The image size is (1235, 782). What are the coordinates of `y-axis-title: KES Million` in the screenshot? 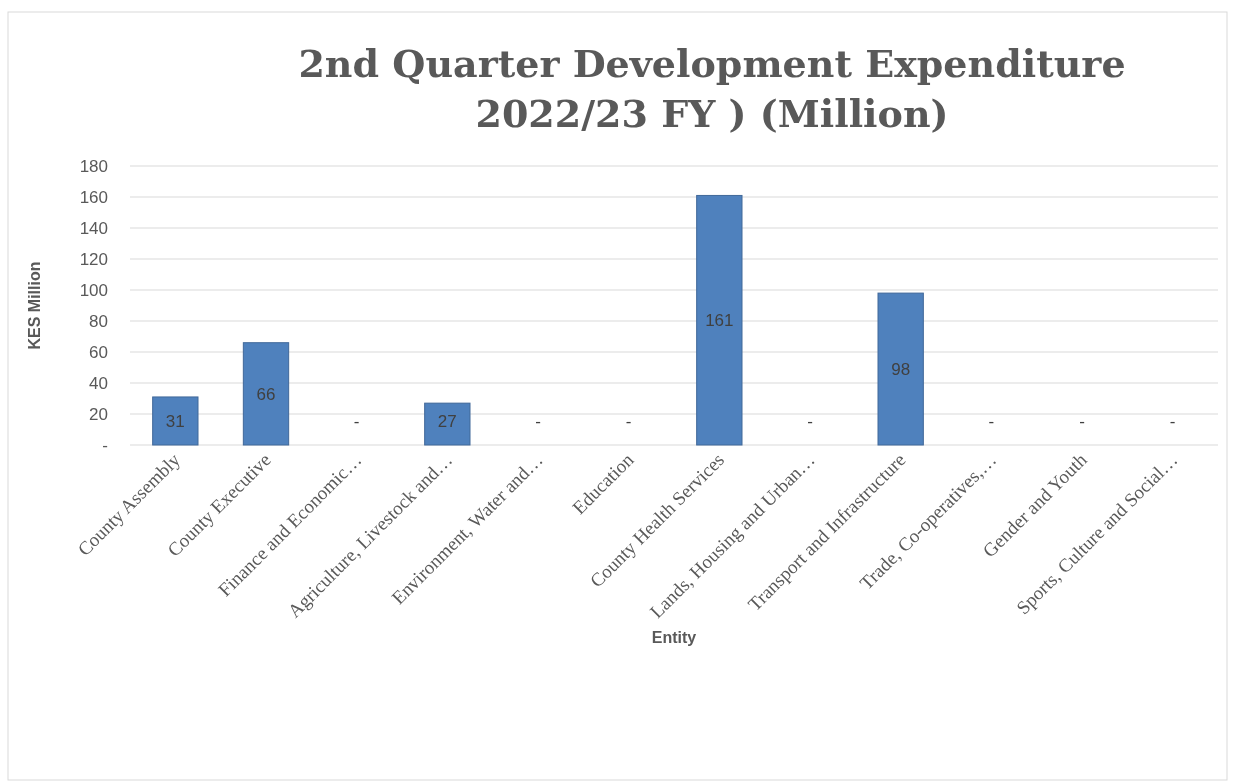 It's located at (34, 305).